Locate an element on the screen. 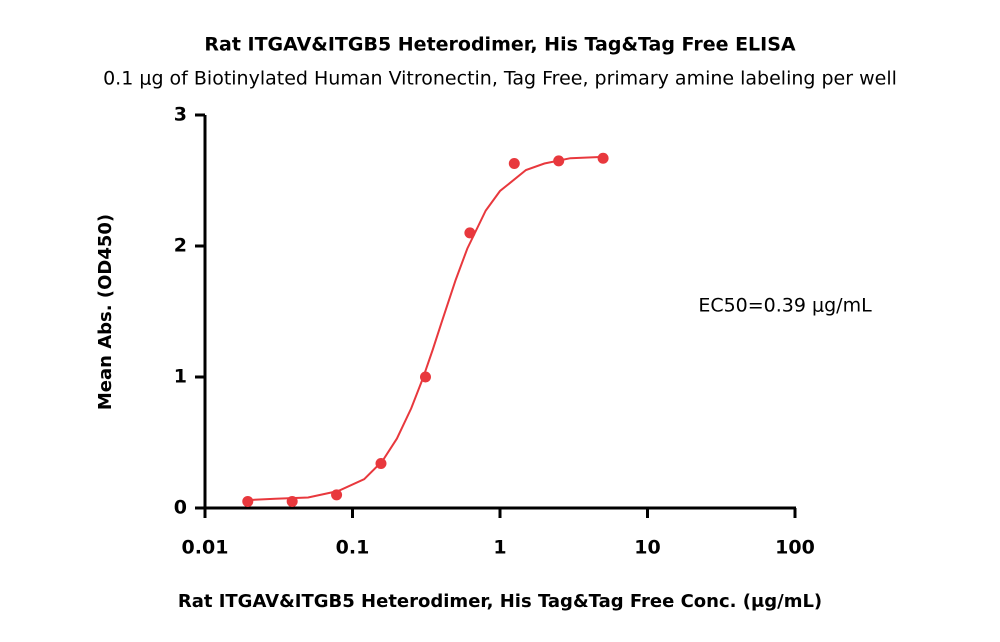  x-tick-label: 100 is located at coordinates (795, 548).